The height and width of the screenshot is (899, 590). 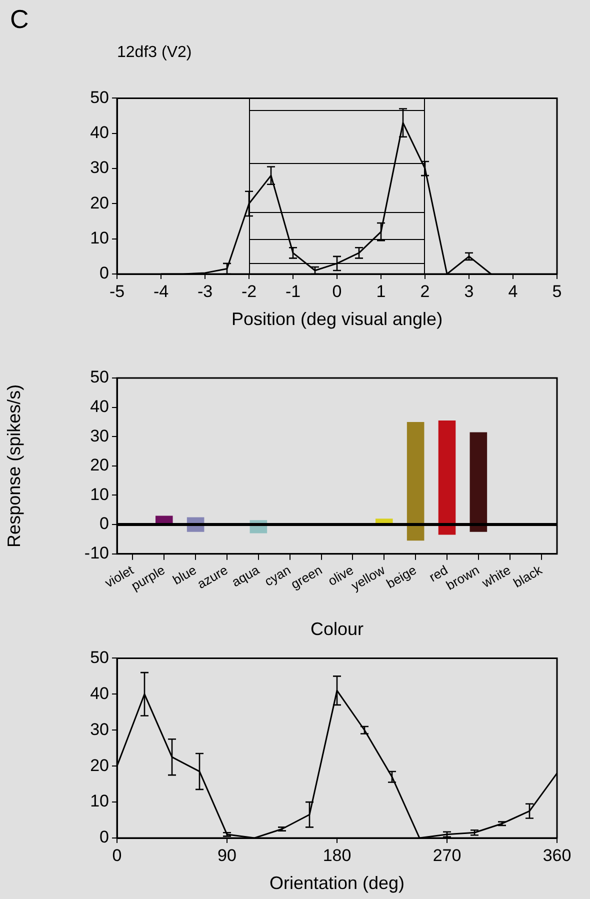 What do you see at coordinates (245, 576) in the screenshot?
I see `x-tick-label: aqua` at bounding box center [245, 576].